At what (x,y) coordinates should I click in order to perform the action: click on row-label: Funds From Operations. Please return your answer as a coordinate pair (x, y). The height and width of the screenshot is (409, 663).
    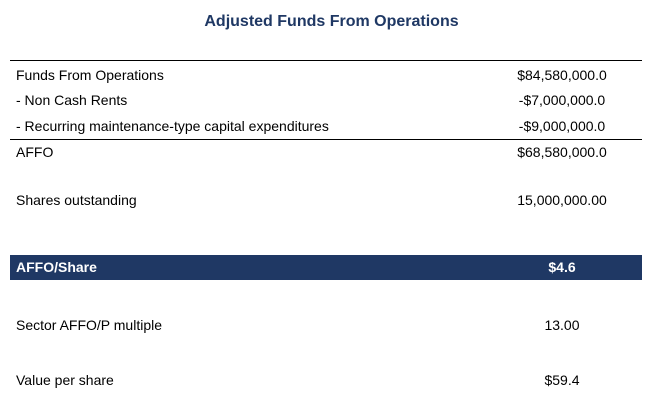
    Looking at the image, I should click on (90, 75).